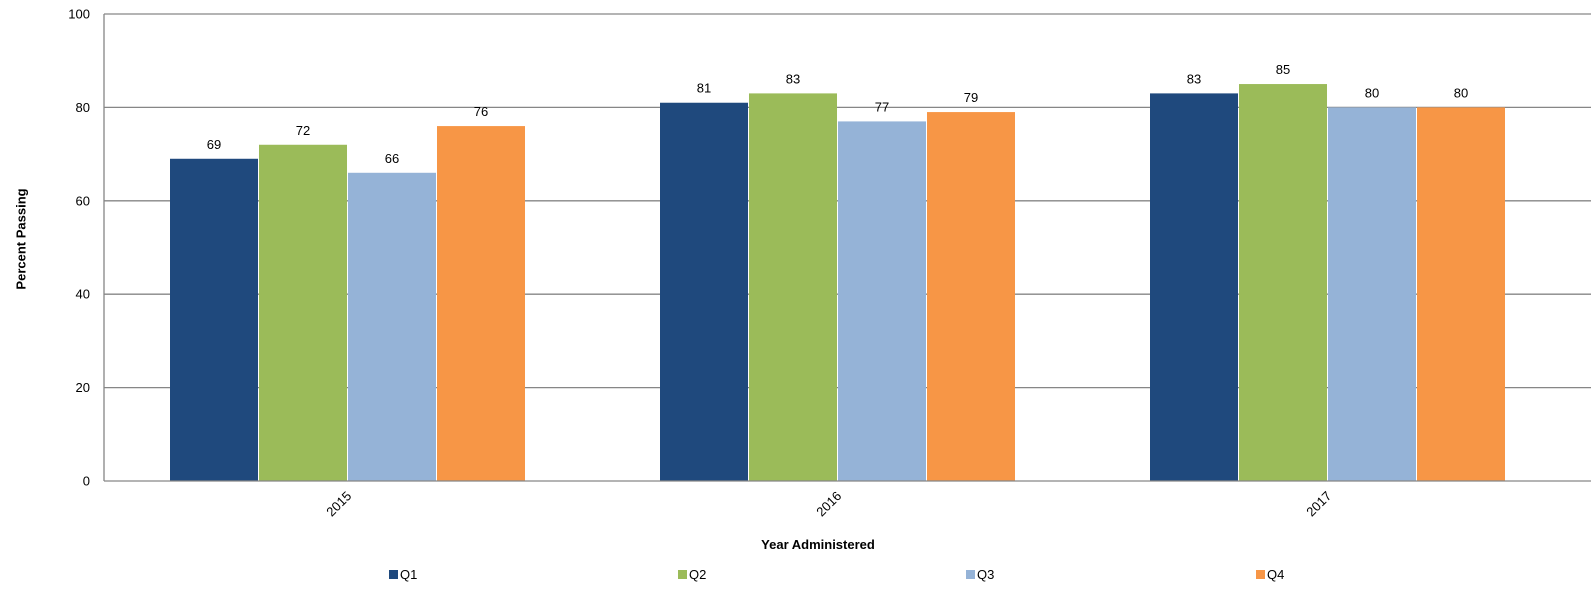  Describe the element at coordinates (1461, 294) in the screenshot. I see `bar-q4-2017` at that location.